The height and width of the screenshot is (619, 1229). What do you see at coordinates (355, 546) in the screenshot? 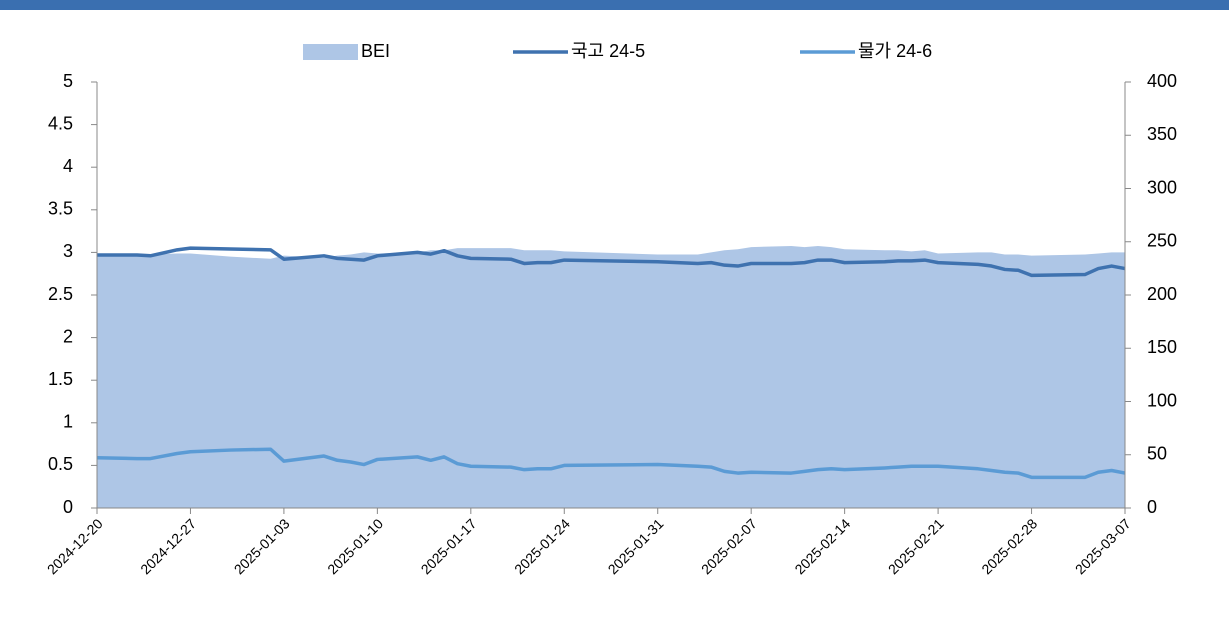
I see `x-tick-label: 2025-01-10` at bounding box center [355, 546].